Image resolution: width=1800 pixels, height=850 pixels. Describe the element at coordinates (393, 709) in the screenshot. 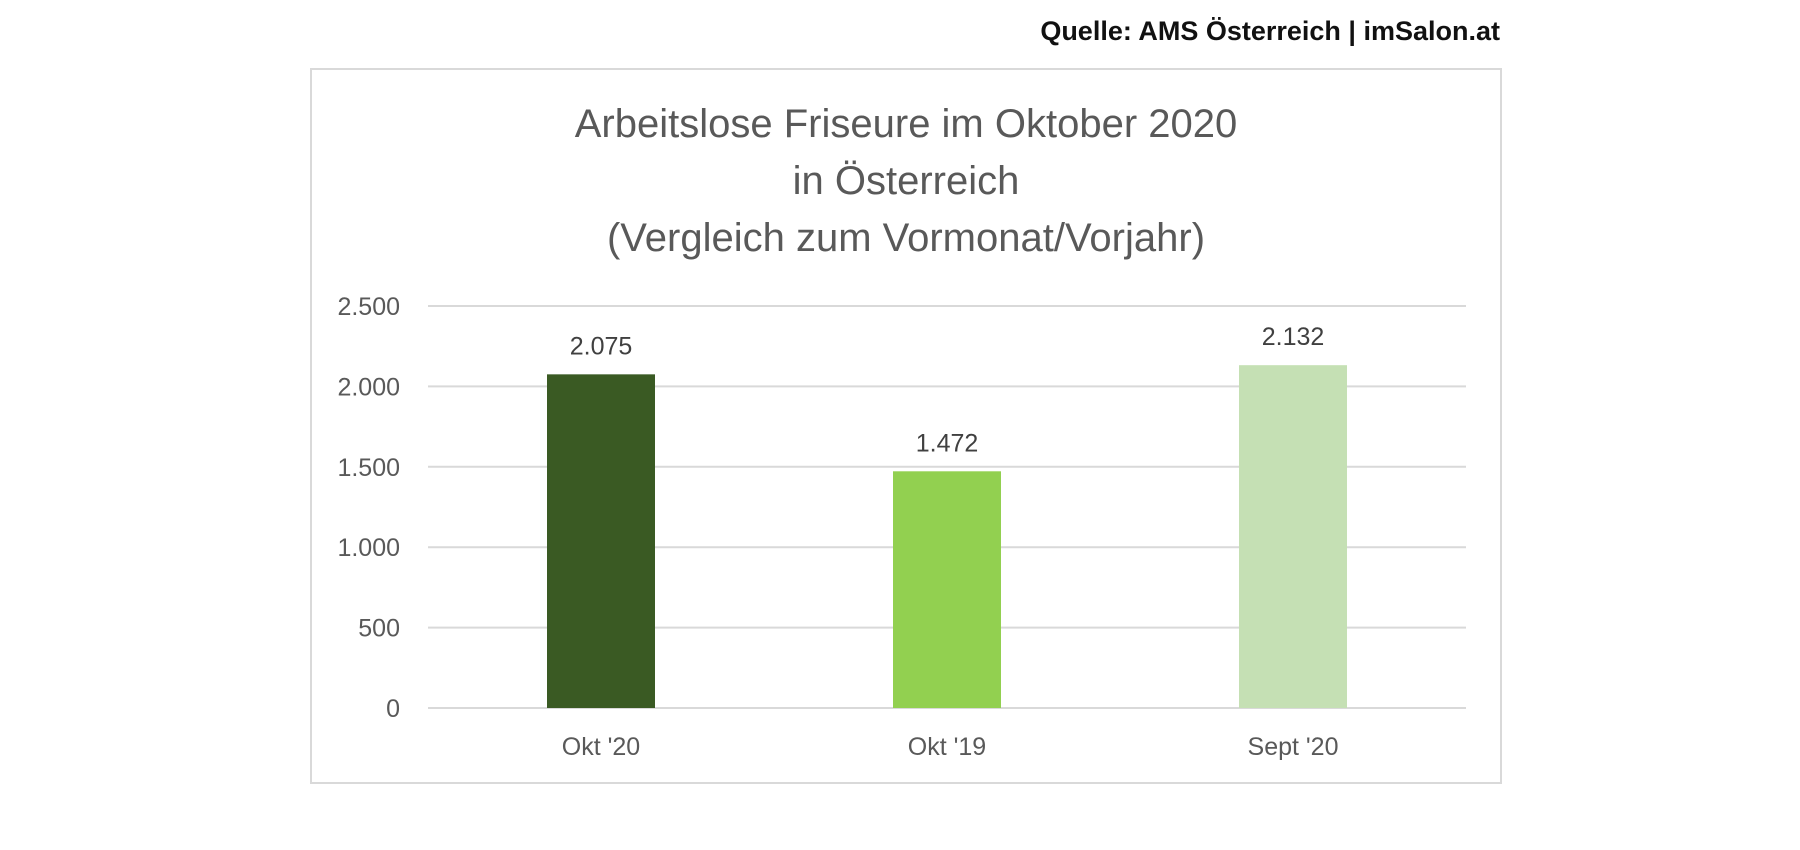

I see `y-tick-label: 0` at that location.